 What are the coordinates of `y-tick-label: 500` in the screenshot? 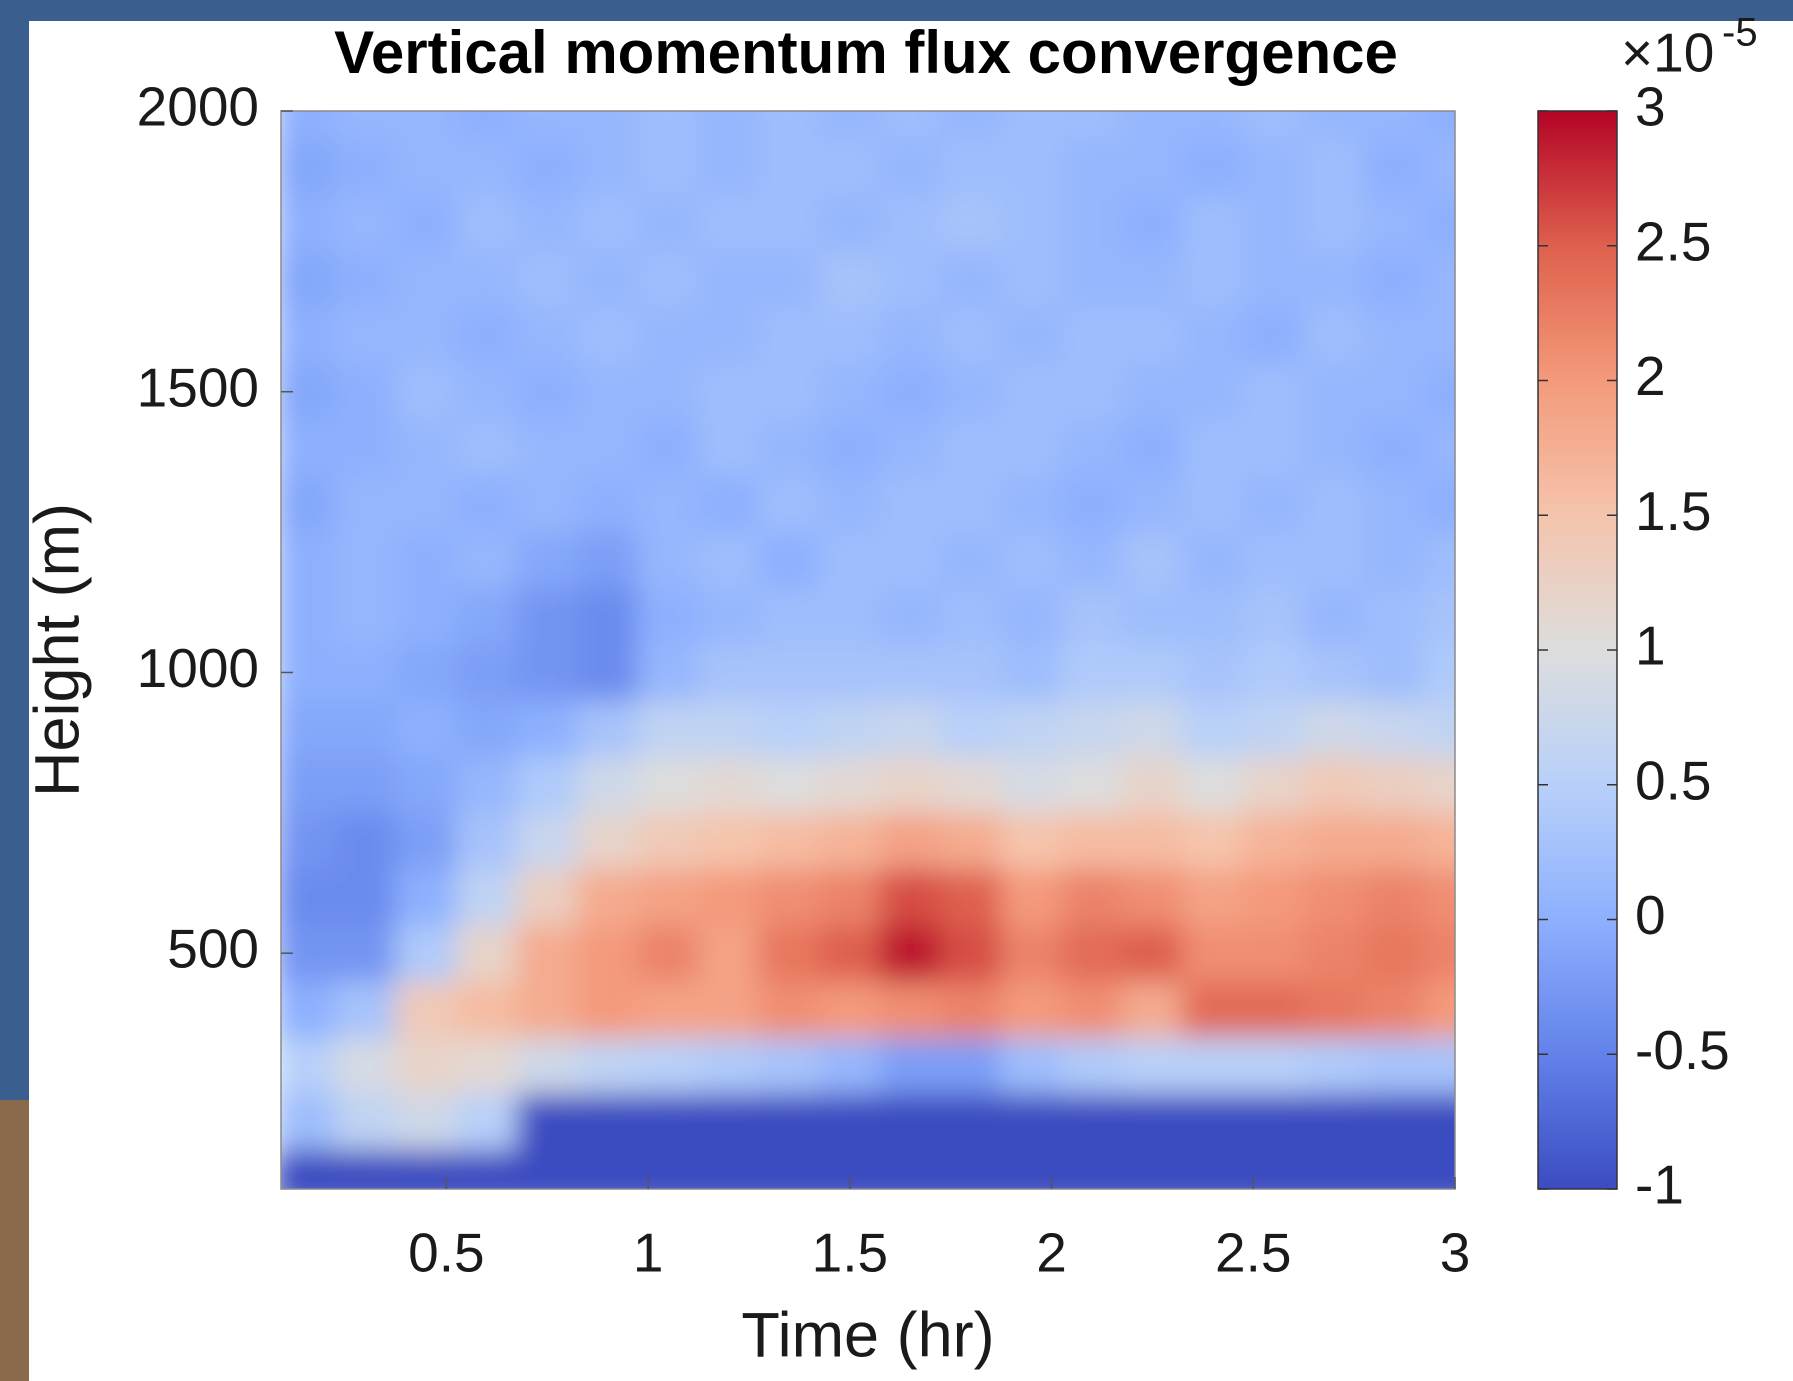 It's located at (213, 949).